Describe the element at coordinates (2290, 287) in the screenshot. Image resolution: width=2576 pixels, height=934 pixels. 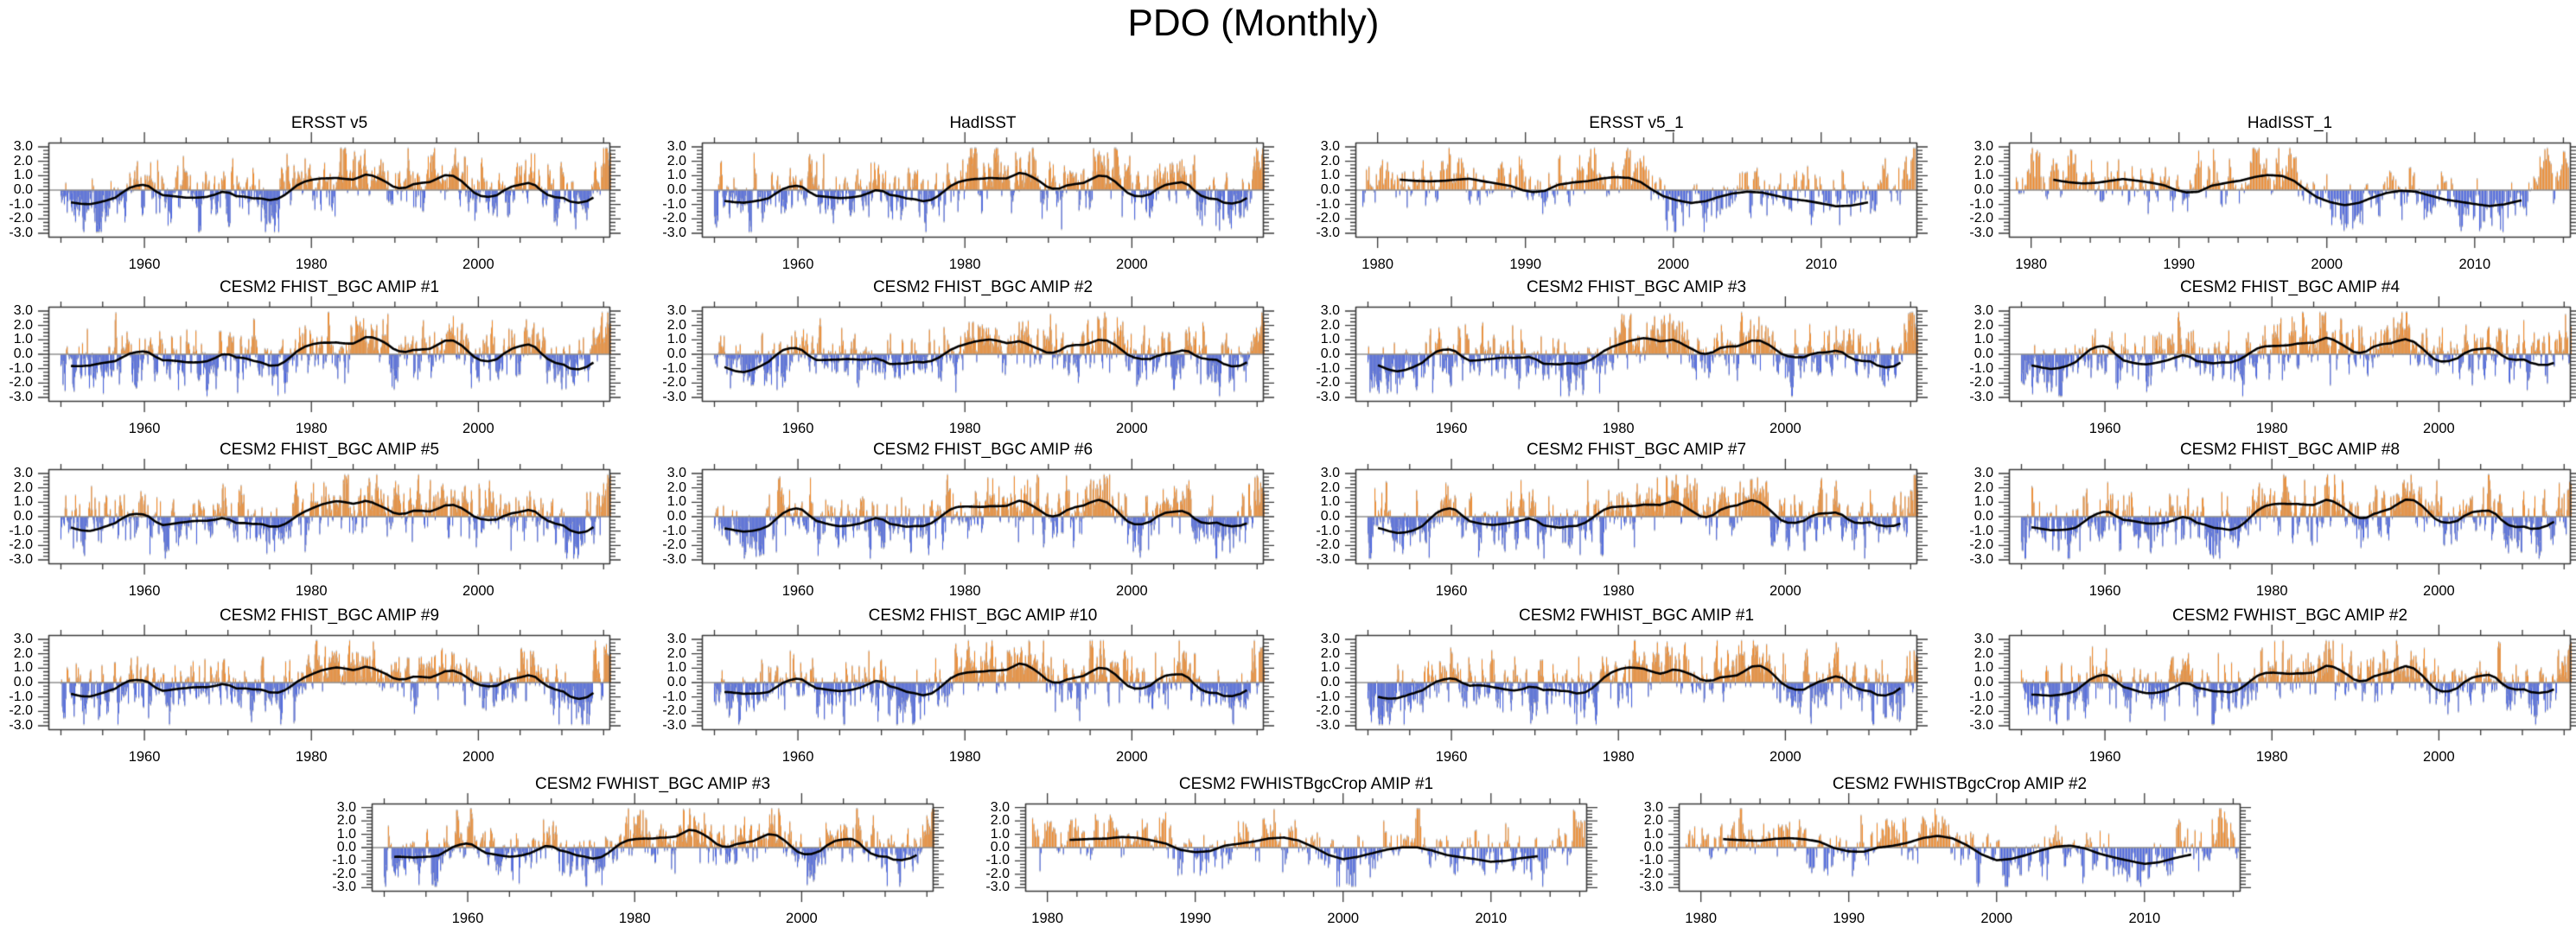
I see `panel-title: CESM2 FHIST_BGC AMIP #4` at that location.